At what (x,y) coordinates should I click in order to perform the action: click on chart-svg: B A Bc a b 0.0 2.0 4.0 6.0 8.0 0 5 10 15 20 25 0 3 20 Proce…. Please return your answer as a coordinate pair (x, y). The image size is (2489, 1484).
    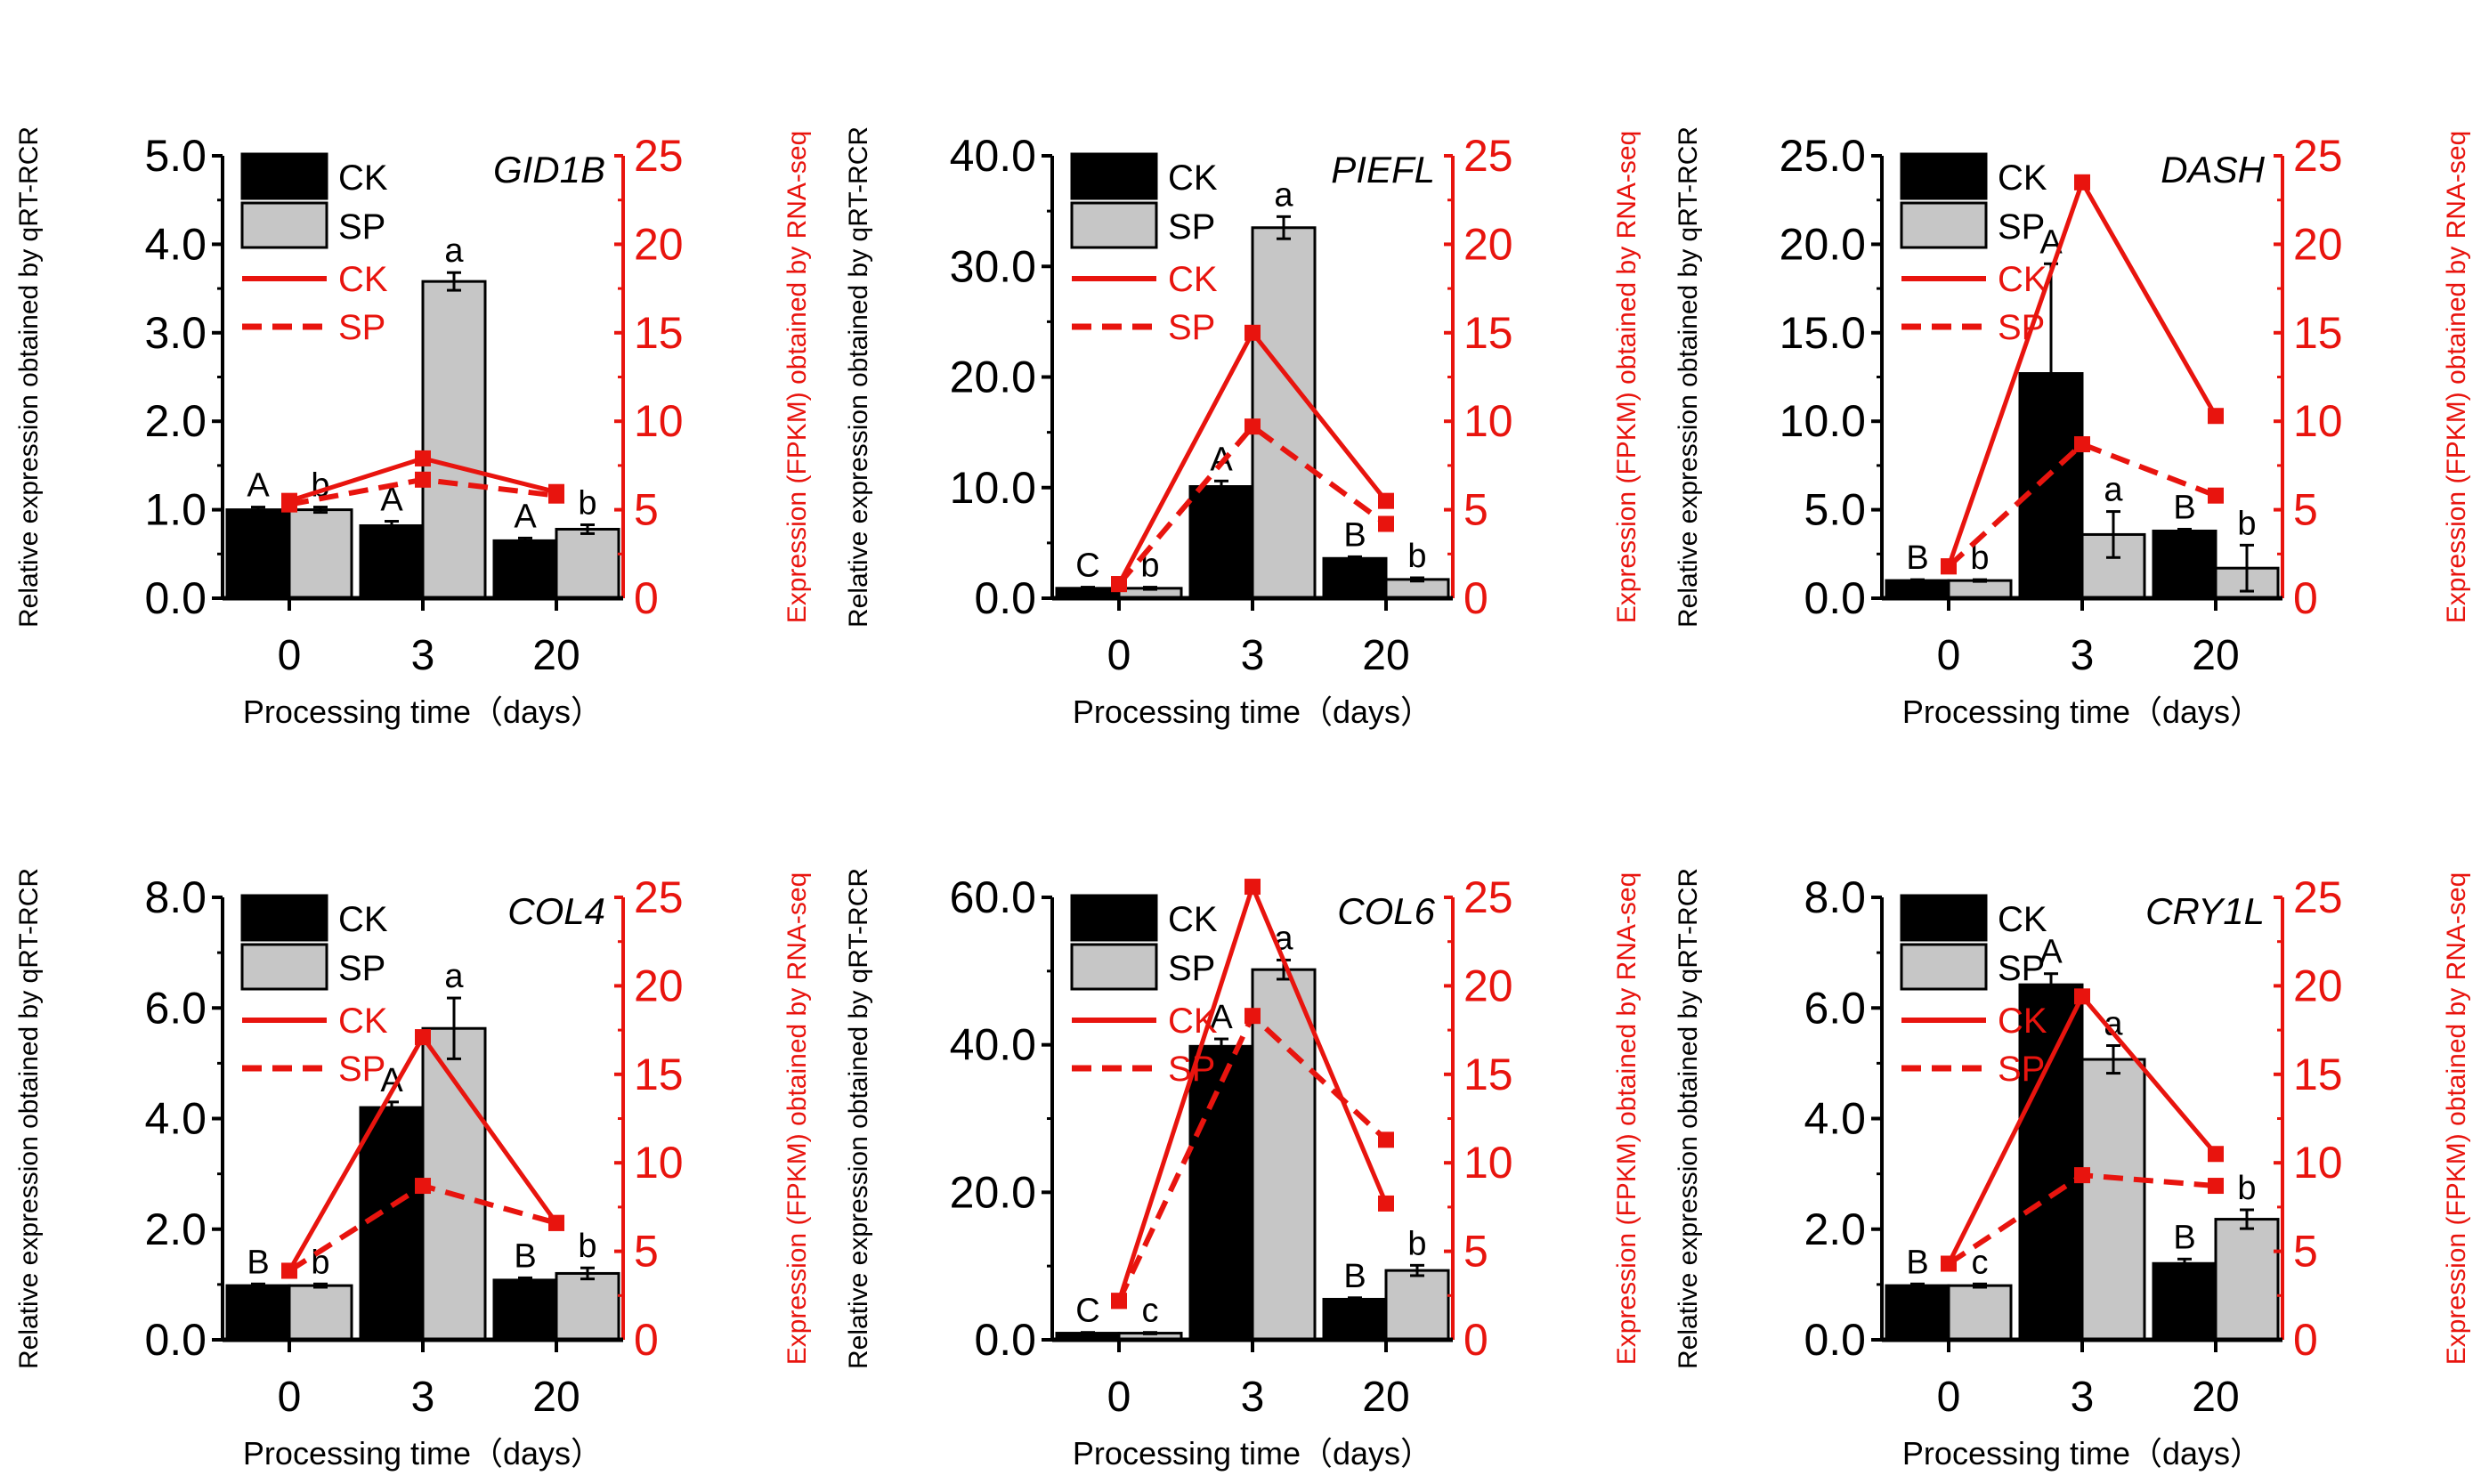
    Looking at the image, I should click on (2072, 1170).